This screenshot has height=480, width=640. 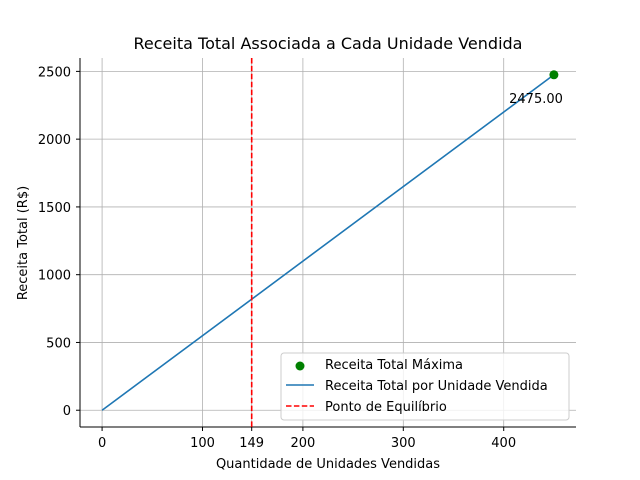 I want to click on max-point-marker, so click(x=554, y=75).